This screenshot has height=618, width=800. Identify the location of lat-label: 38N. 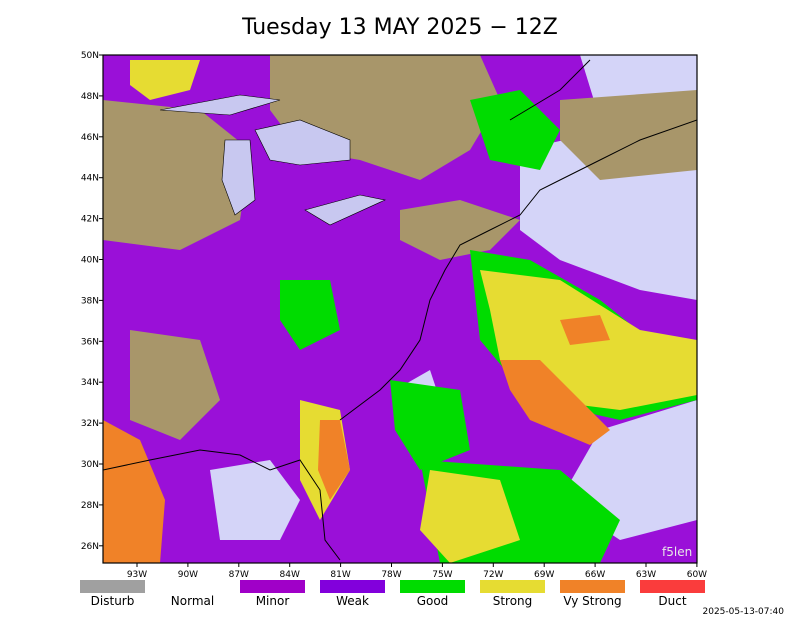
(90, 301).